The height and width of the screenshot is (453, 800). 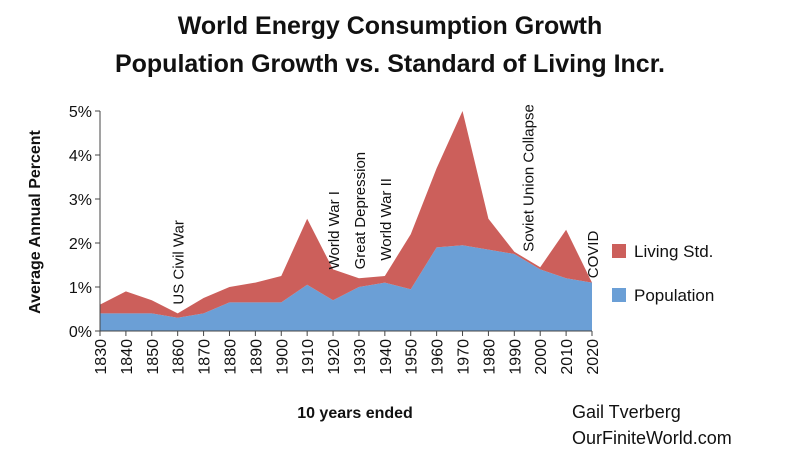 I want to click on x-tick-label: 2020, so click(x=593, y=357).